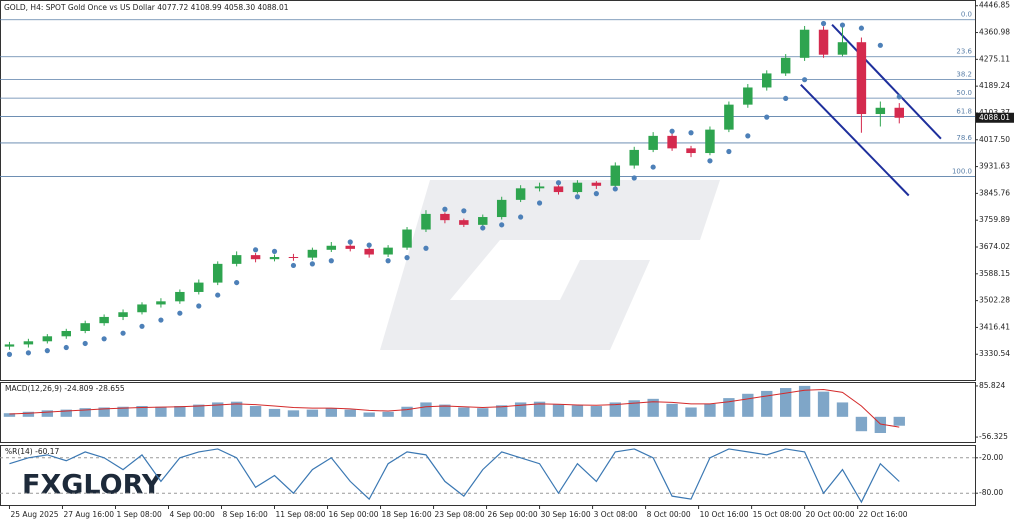 The image size is (1024, 524). What do you see at coordinates (994, 300) in the screenshot?
I see `y-tick-label: 3502.28` at bounding box center [994, 300].